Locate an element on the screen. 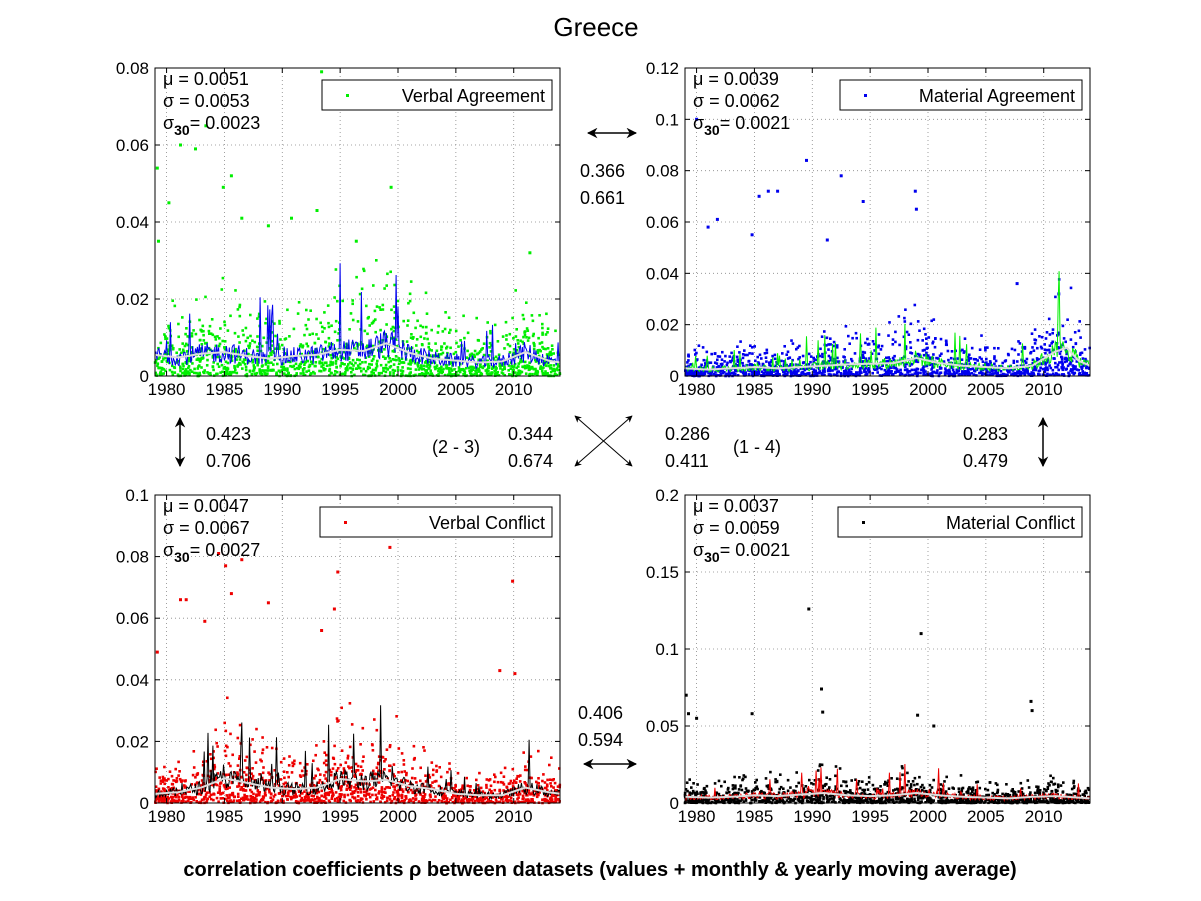 The image size is (1201, 901). legend-box is located at coordinates (436, 522).